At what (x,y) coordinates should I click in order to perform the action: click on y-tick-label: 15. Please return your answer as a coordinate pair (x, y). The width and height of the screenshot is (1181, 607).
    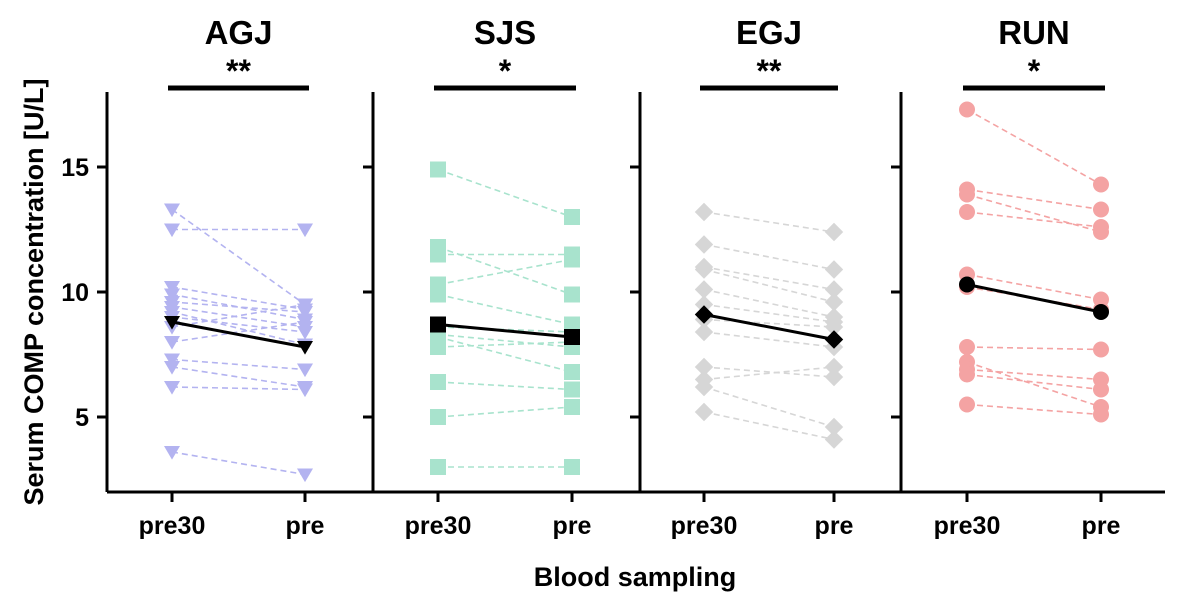
    Looking at the image, I should click on (75, 168).